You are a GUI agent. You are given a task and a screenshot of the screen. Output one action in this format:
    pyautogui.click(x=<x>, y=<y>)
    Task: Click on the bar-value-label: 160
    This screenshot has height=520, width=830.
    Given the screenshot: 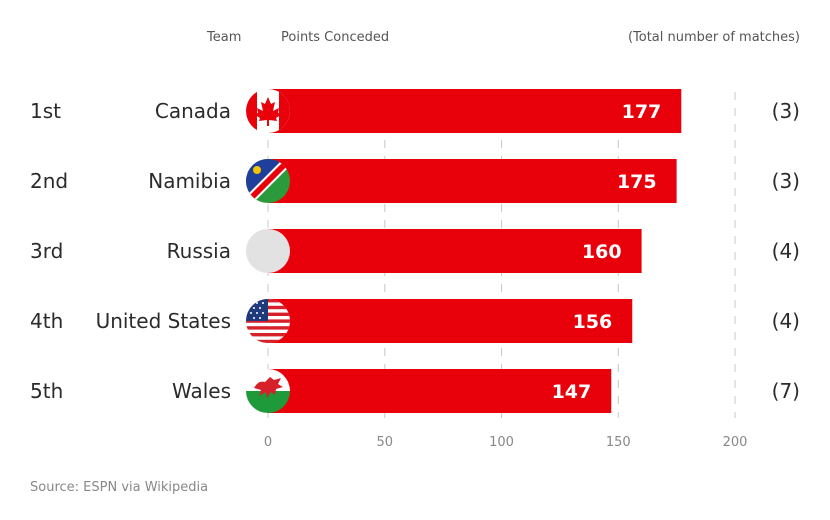 What is the action you would take?
    pyautogui.click(x=602, y=252)
    